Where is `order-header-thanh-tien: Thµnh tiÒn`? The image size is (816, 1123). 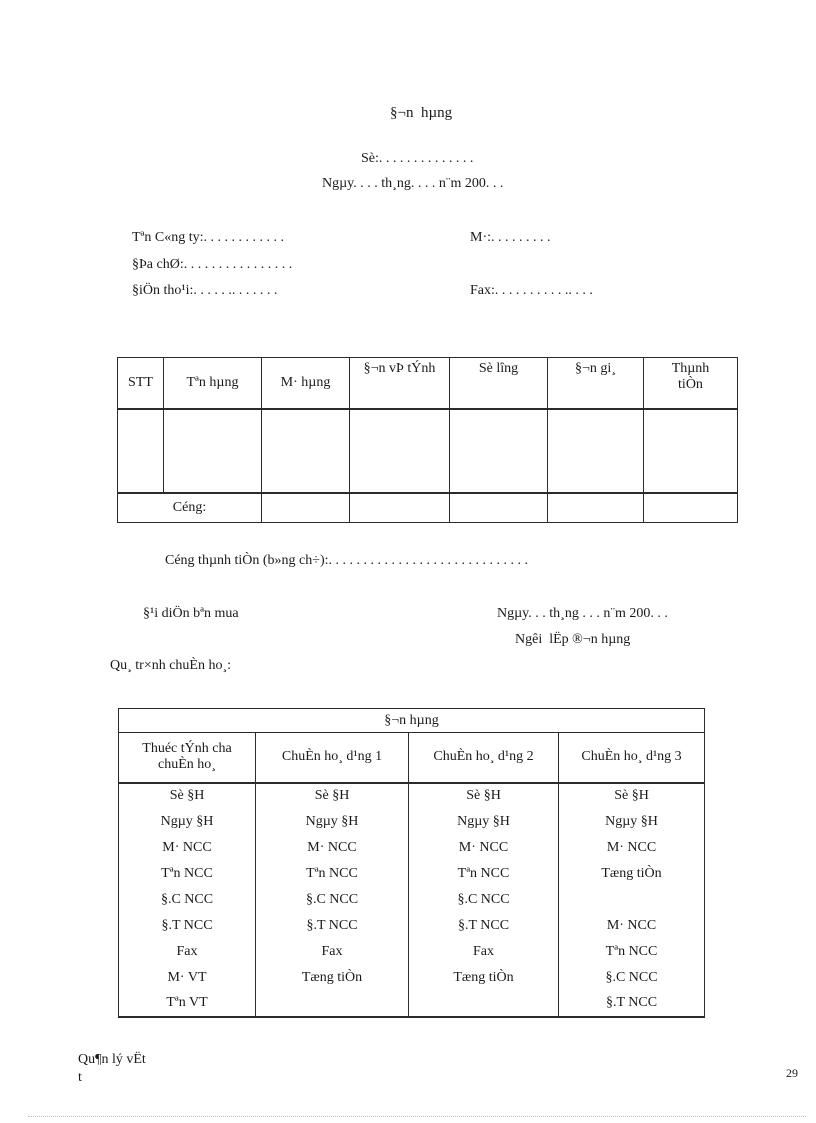
order-header-thanh-tien: Thµnh tiÒn is located at coordinates (690, 383).